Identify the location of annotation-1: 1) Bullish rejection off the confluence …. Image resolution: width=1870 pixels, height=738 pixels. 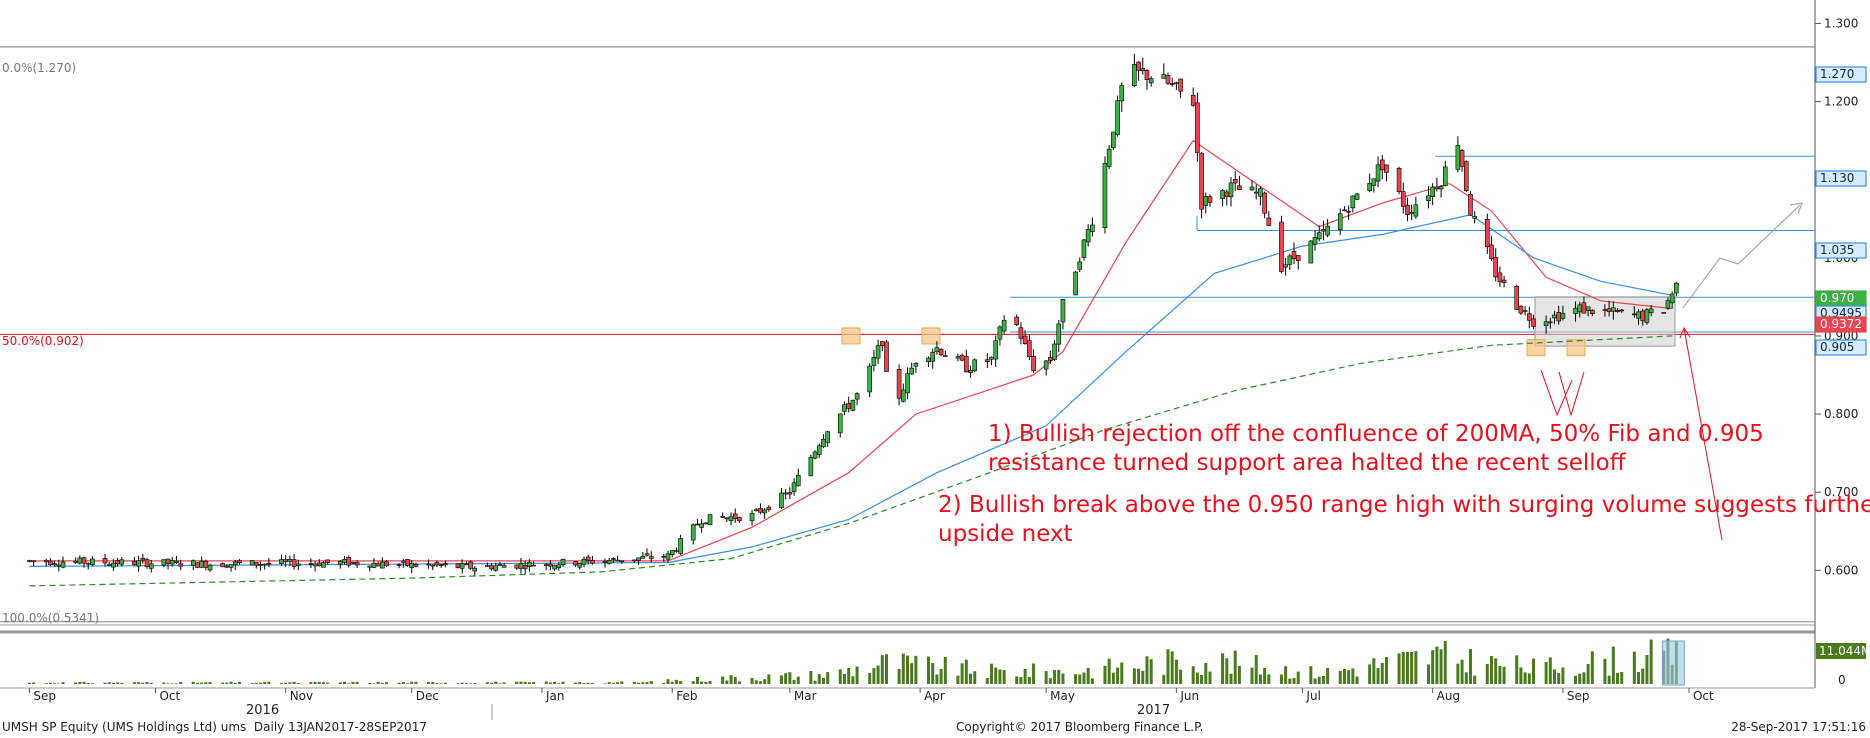
(1376, 448).